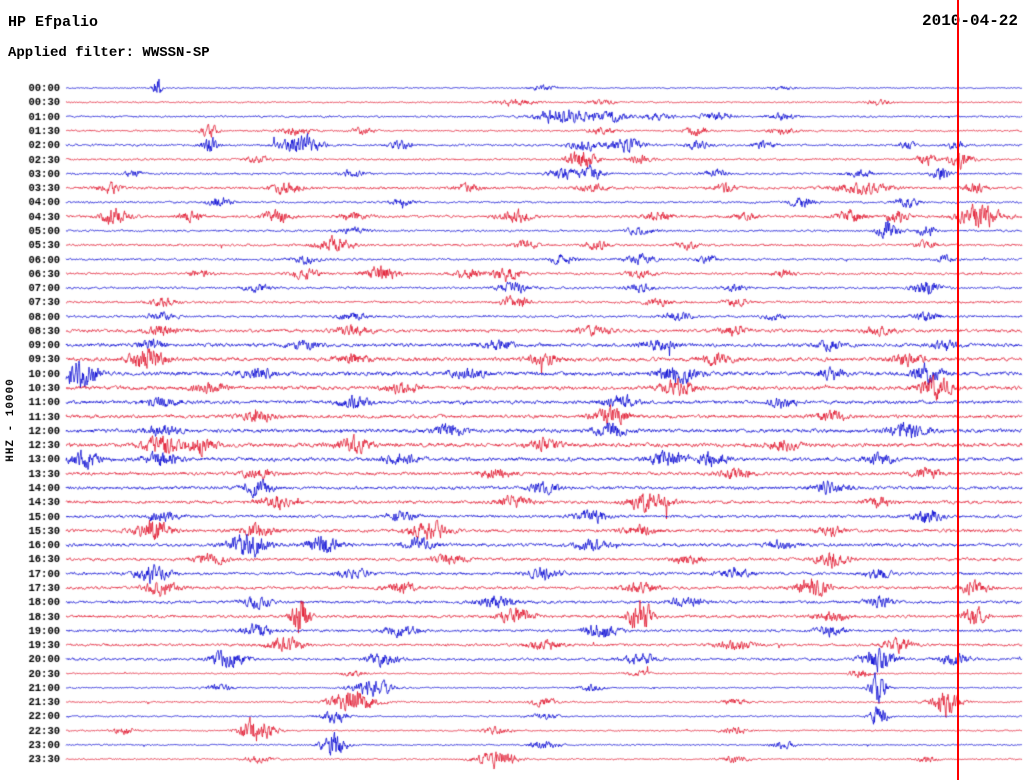 The height and width of the screenshot is (780, 1024). I want to click on filter-label: Applied filter: WWSSN-SP, so click(109, 53).